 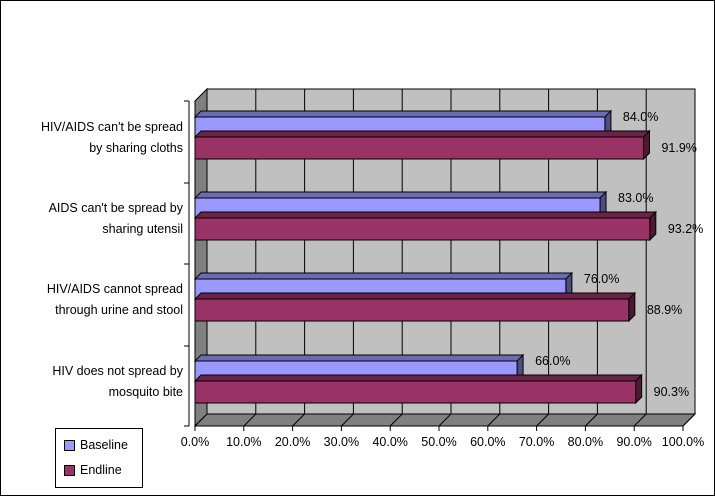 I want to click on category-label: HIV does not spread by, so click(x=117, y=371).